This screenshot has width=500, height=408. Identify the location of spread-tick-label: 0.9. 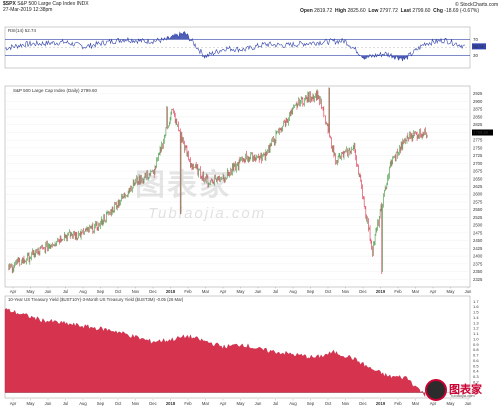
(476, 344).